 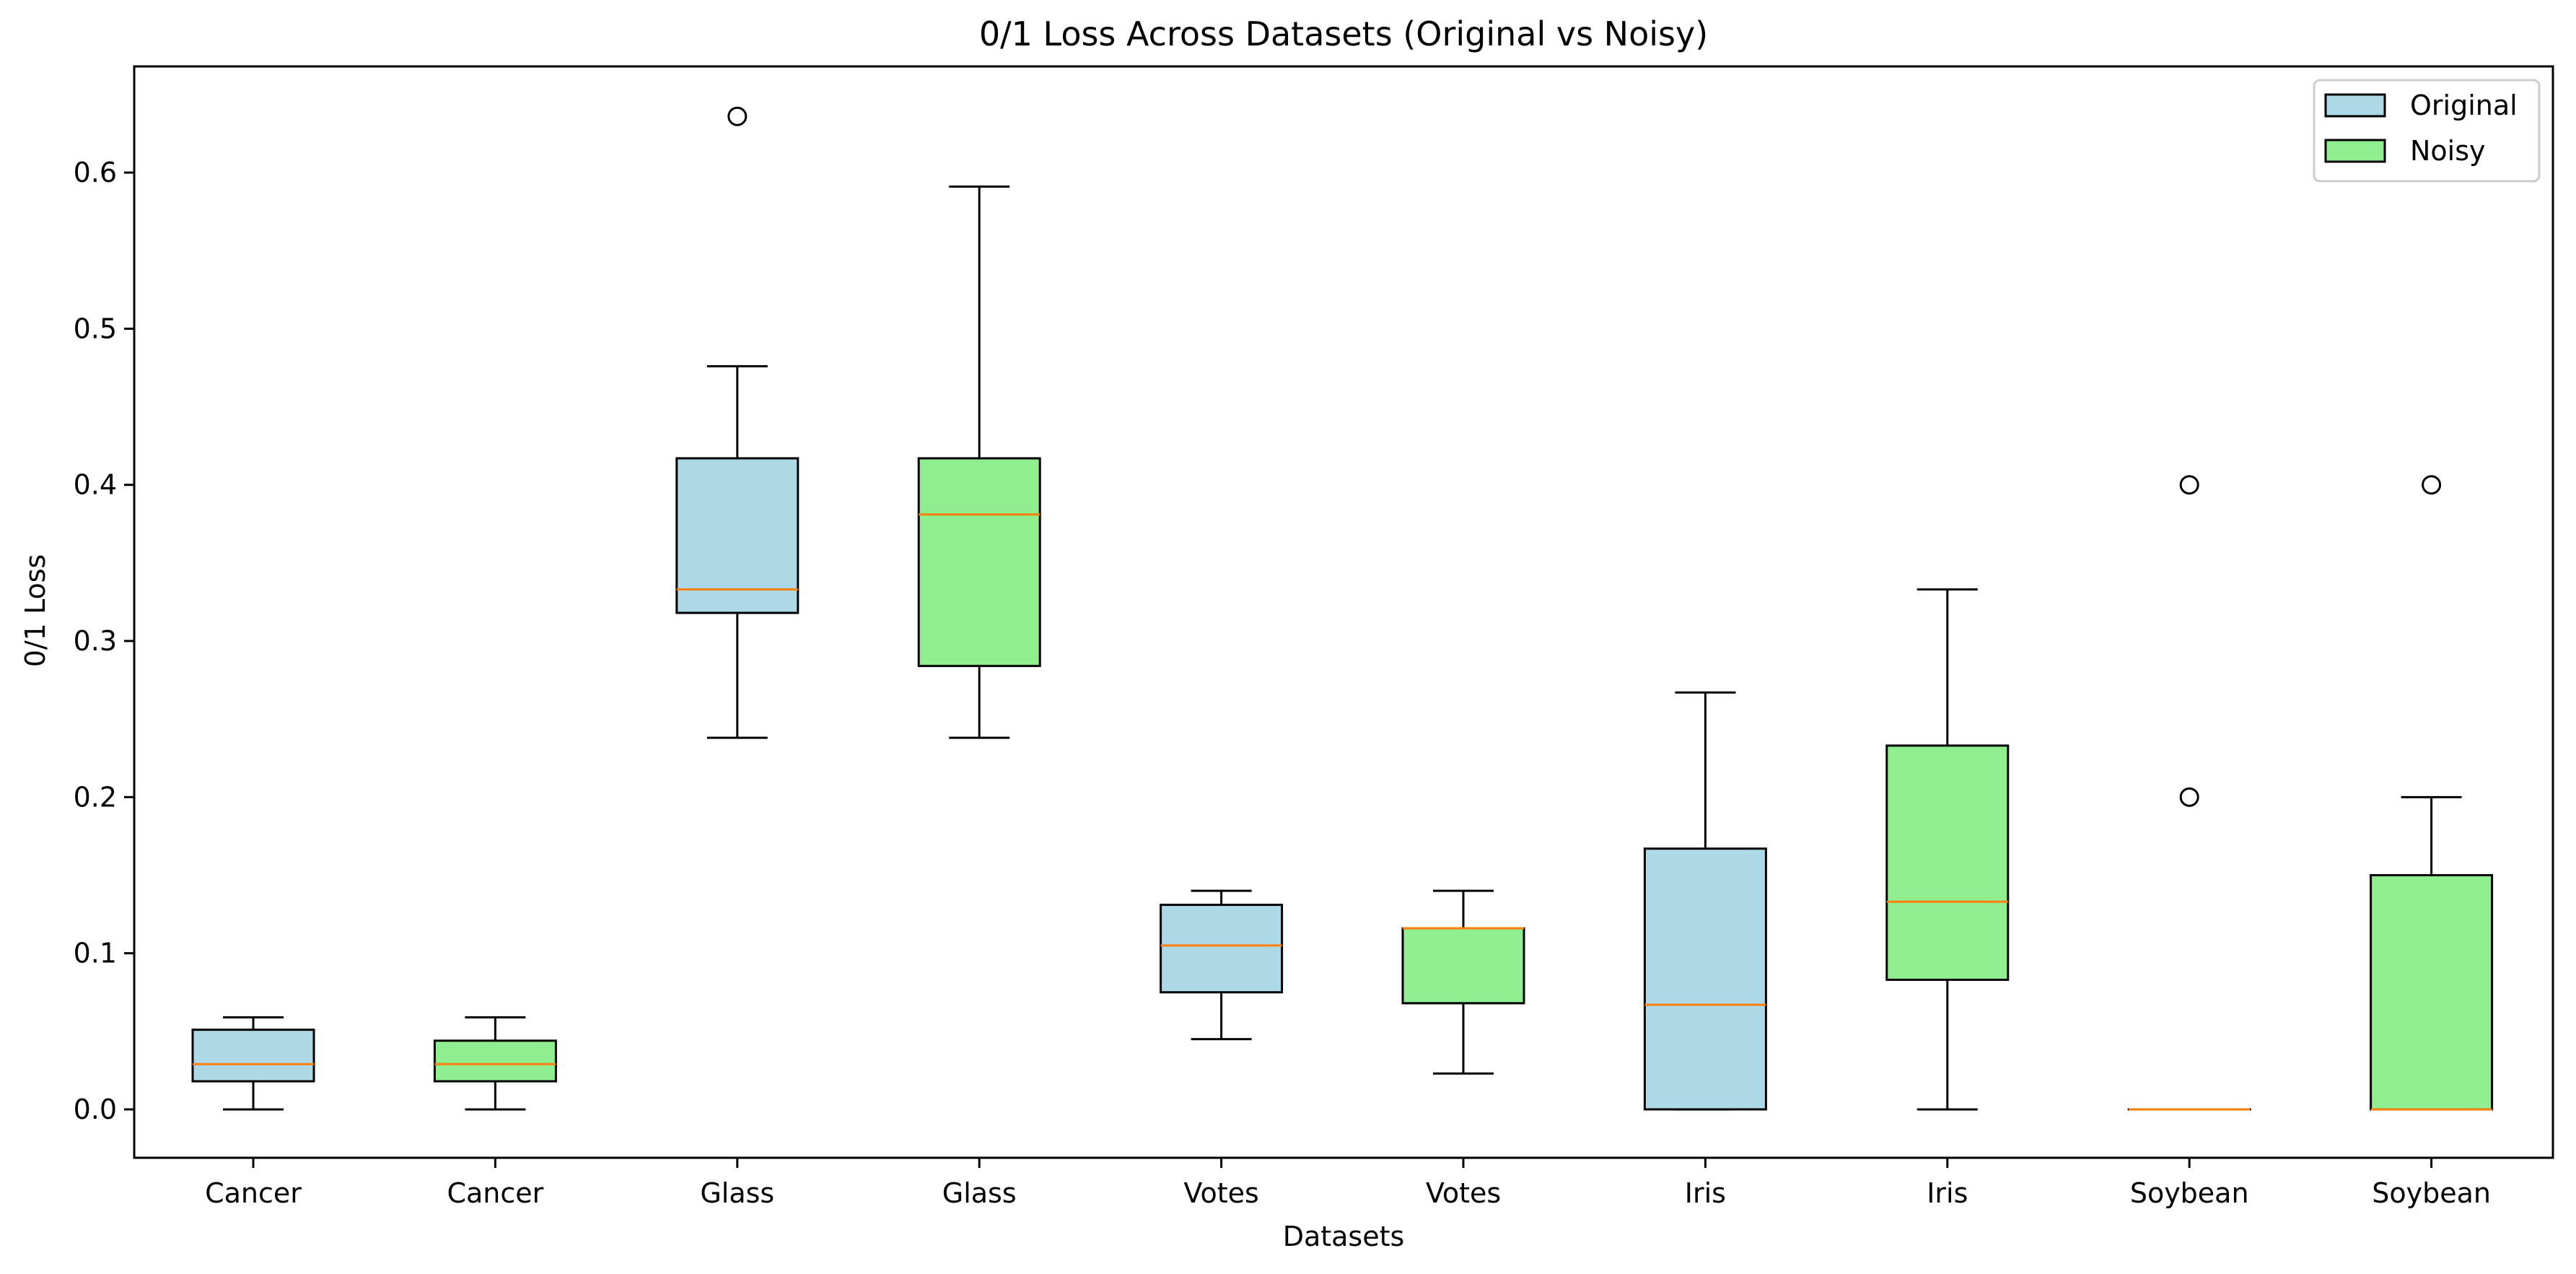 I want to click on y-axis-ticks: 0.0 0.1 0.2 0.3 0.4 0.5 0.6, so click(x=104, y=641).